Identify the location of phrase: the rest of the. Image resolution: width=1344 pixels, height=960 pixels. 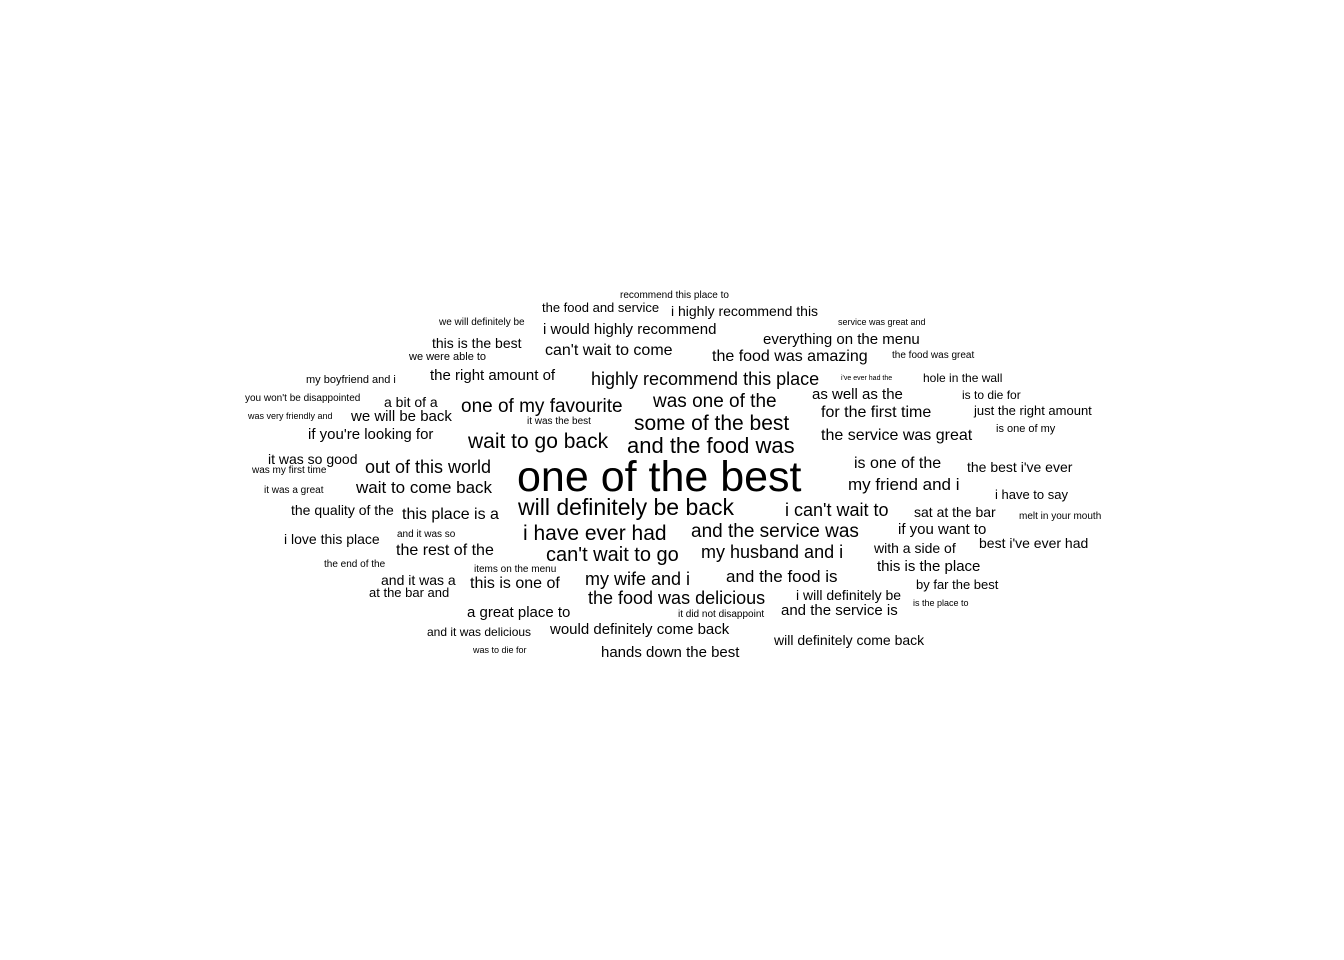
(445, 550).